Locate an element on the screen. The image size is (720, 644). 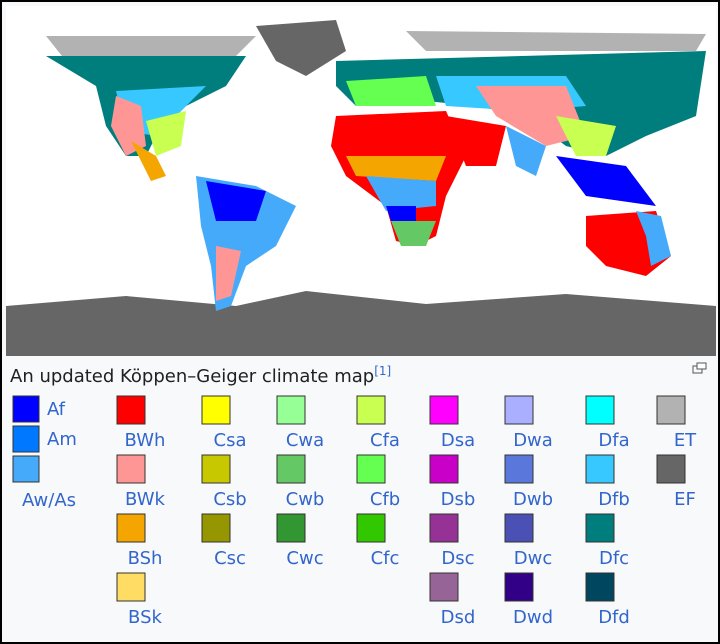
legend-label: Csa is located at coordinates (230, 440).